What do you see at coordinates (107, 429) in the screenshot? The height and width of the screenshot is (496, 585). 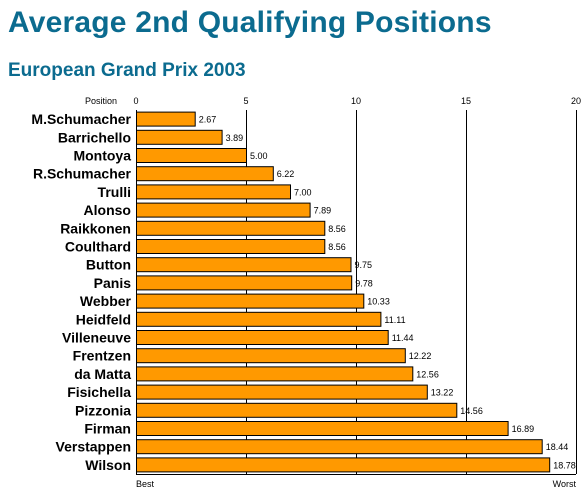 I see `category-label-17: Firman` at bounding box center [107, 429].